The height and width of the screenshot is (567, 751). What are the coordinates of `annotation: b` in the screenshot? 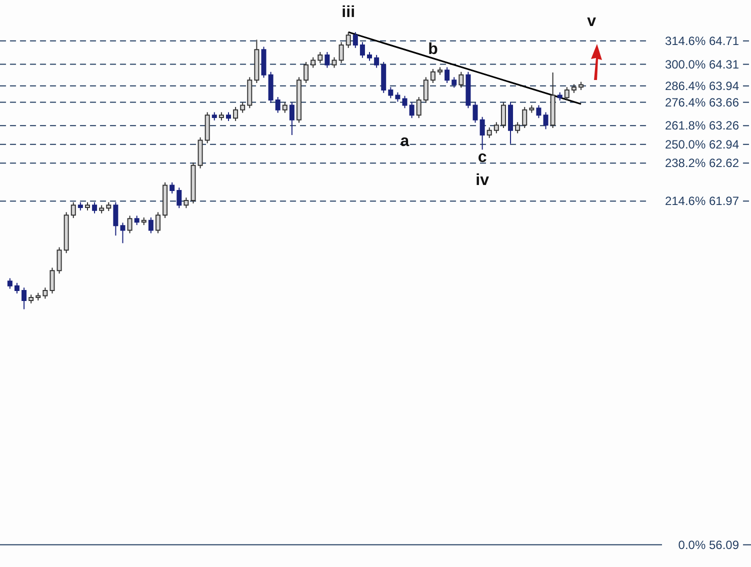 It's located at (433, 49).